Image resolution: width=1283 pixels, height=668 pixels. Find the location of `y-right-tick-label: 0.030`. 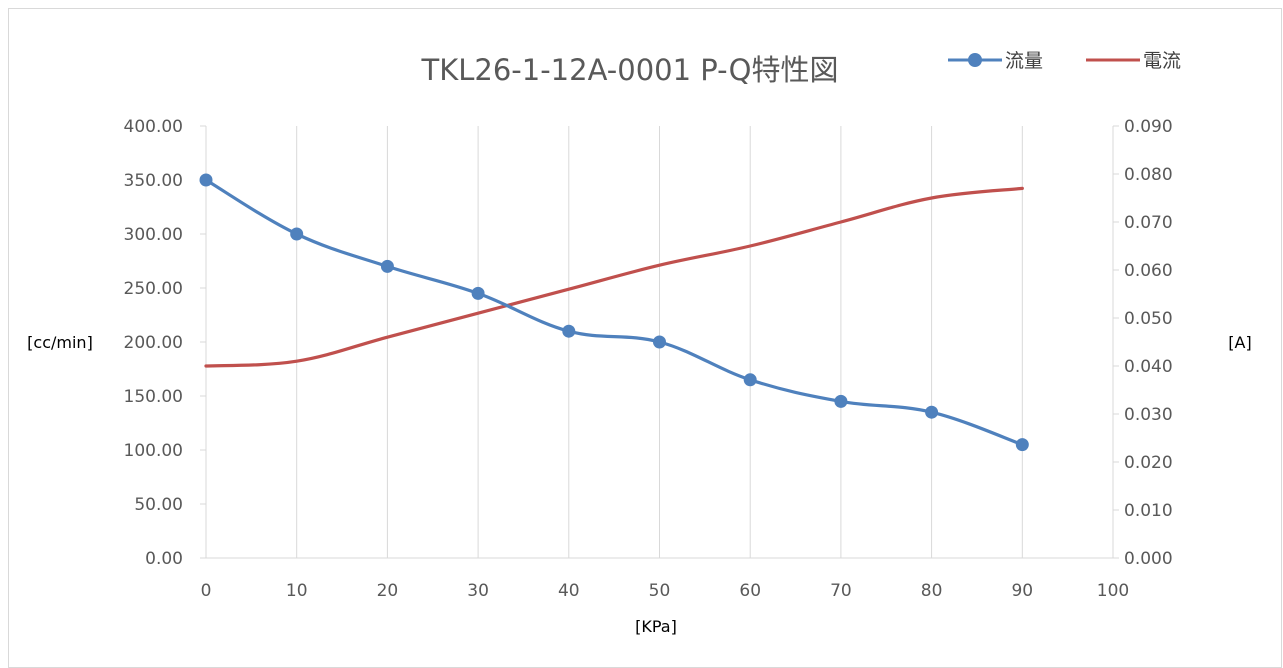

y-right-tick-label: 0.030 is located at coordinates (1148, 415).